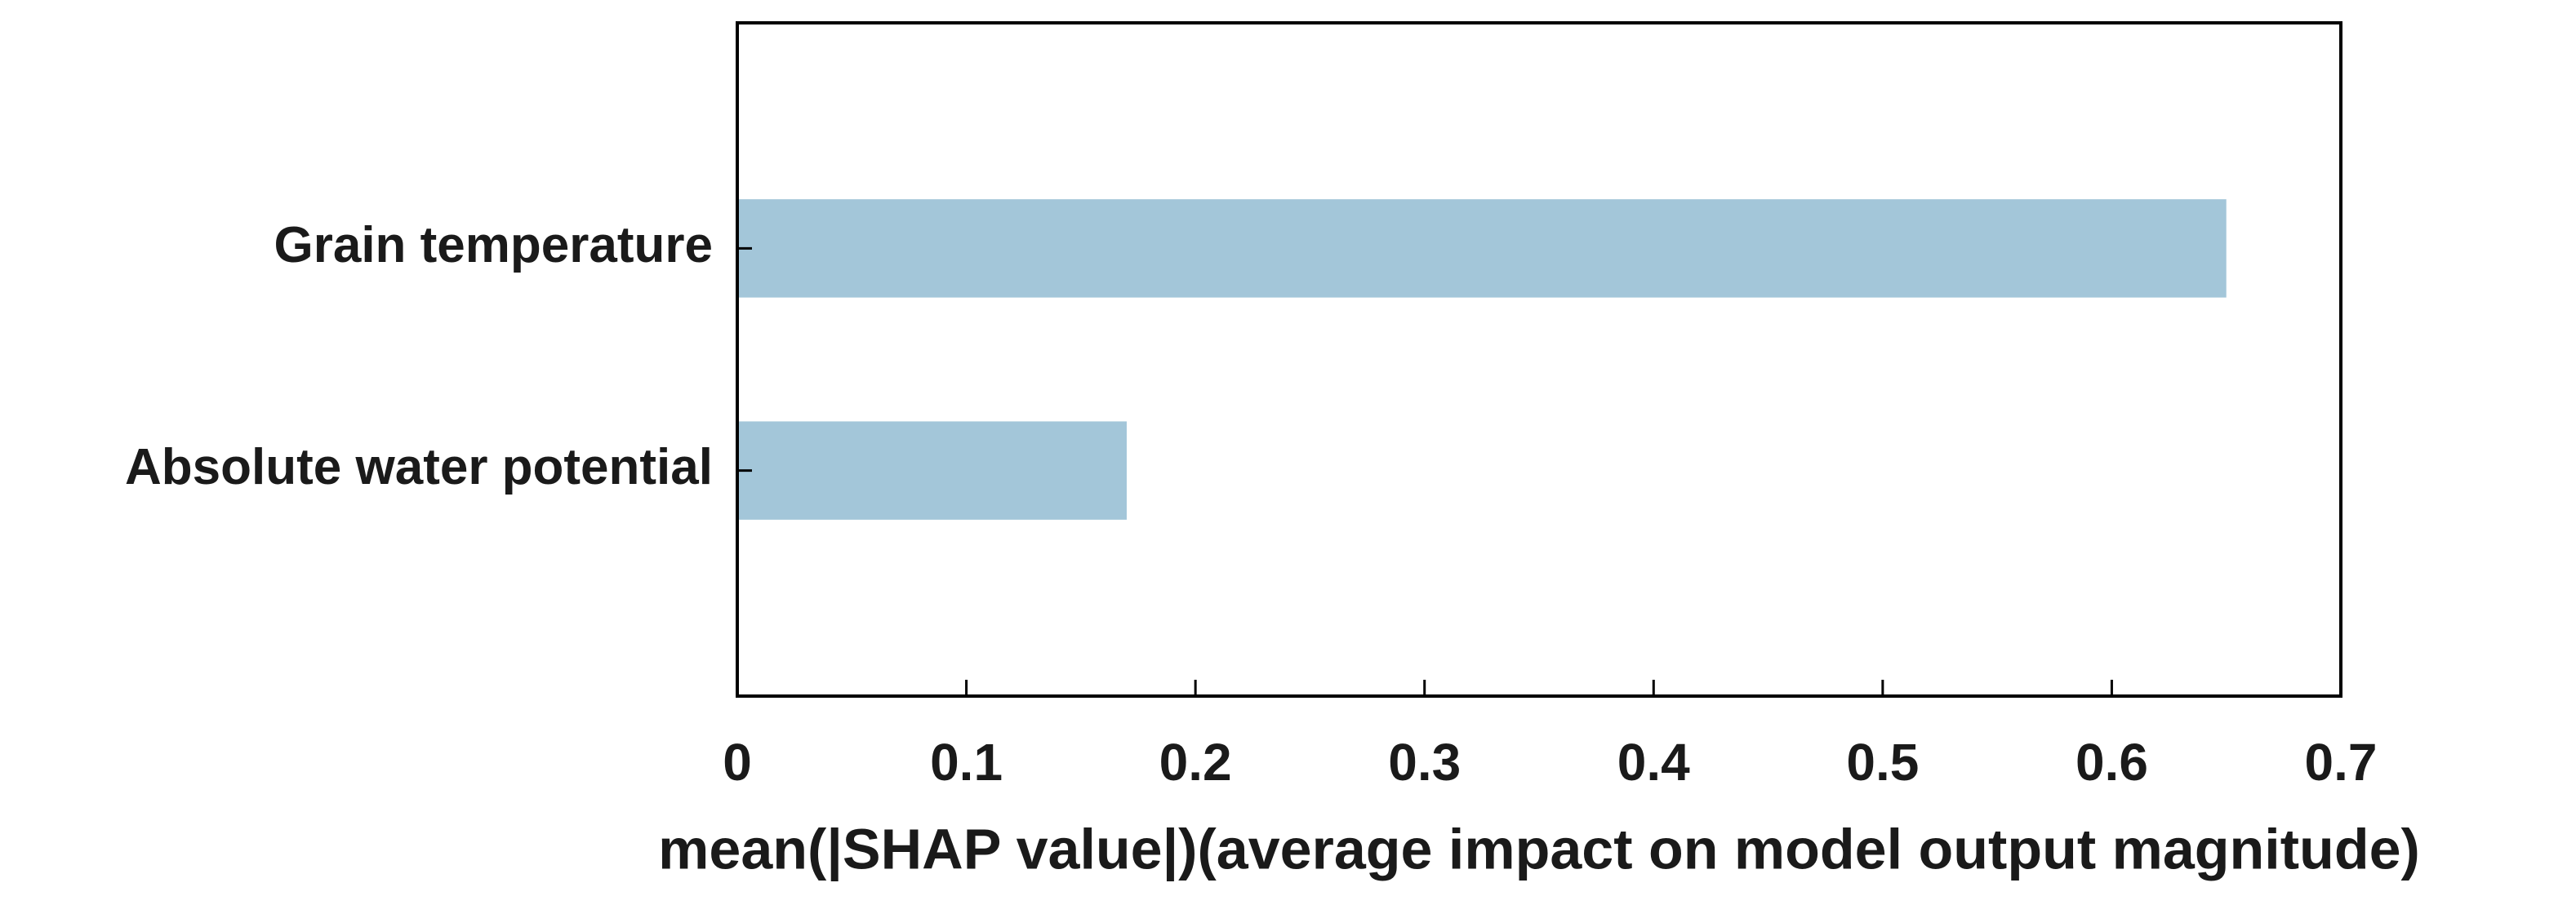 The image size is (2576, 905). I want to click on x-tick-label: 0.1, so click(966, 762).